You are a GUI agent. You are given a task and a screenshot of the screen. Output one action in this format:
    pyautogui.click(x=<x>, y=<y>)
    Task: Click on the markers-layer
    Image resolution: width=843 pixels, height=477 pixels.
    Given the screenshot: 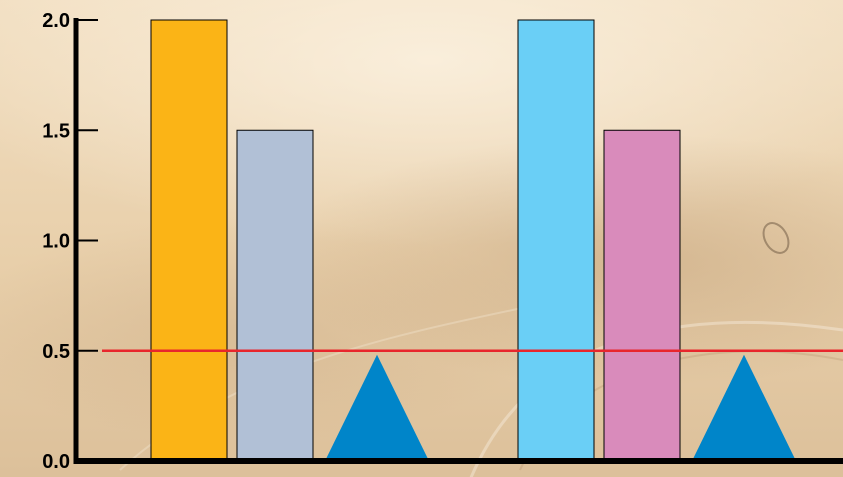 What is the action you would take?
    pyautogui.click(x=560, y=407)
    